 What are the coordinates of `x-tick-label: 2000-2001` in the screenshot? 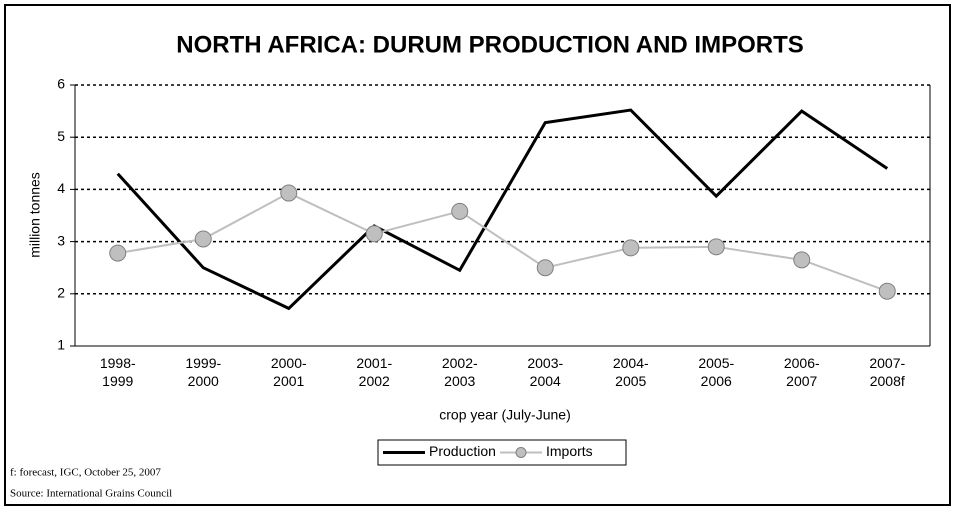 It's located at (288, 372).